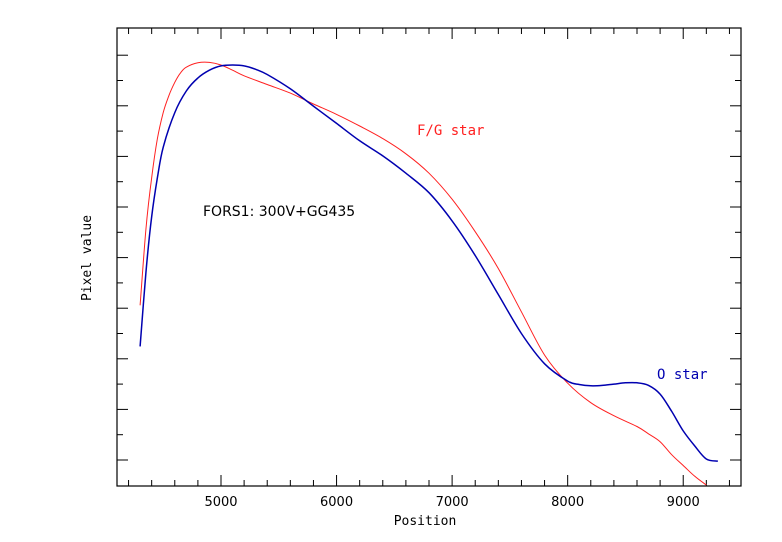 Image resolution: width=782 pixels, height=542 pixels. What do you see at coordinates (682, 375) in the screenshot?
I see `series-label-o-star: O star` at bounding box center [682, 375].